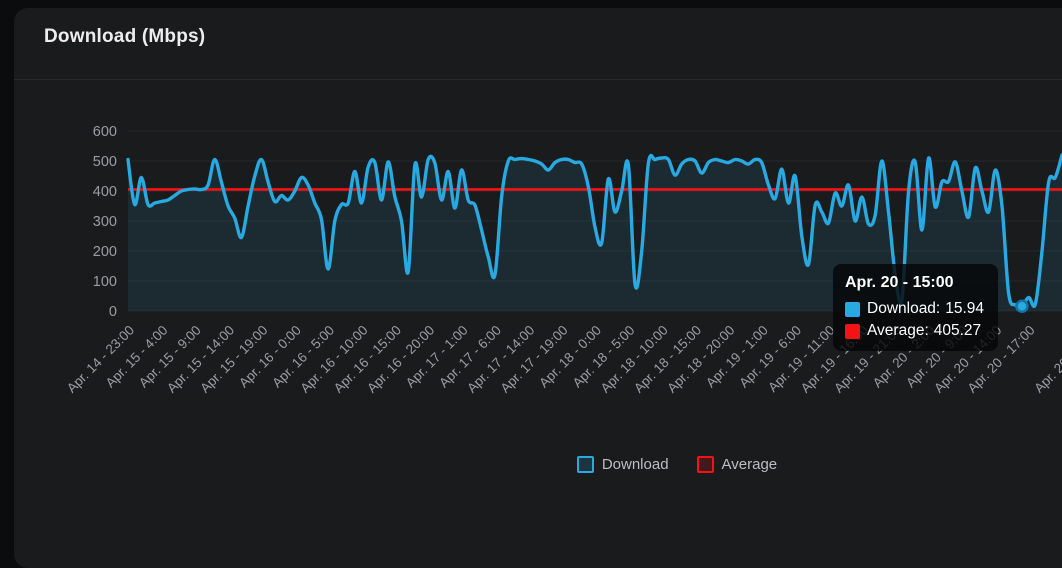 This screenshot has height=568, width=1062. I want to click on tooltip-download-label: Download:, so click(904, 308).